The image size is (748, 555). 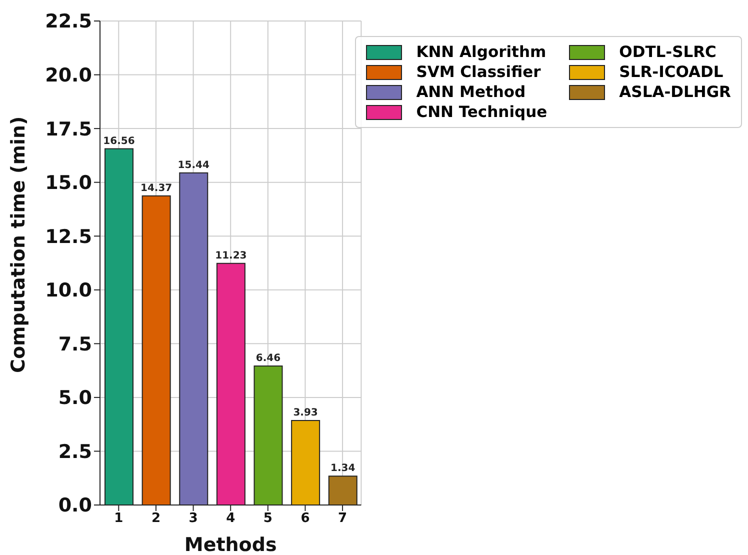 What do you see at coordinates (268, 358) in the screenshot?
I see `data-label: 6.46` at bounding box center [268, 358].